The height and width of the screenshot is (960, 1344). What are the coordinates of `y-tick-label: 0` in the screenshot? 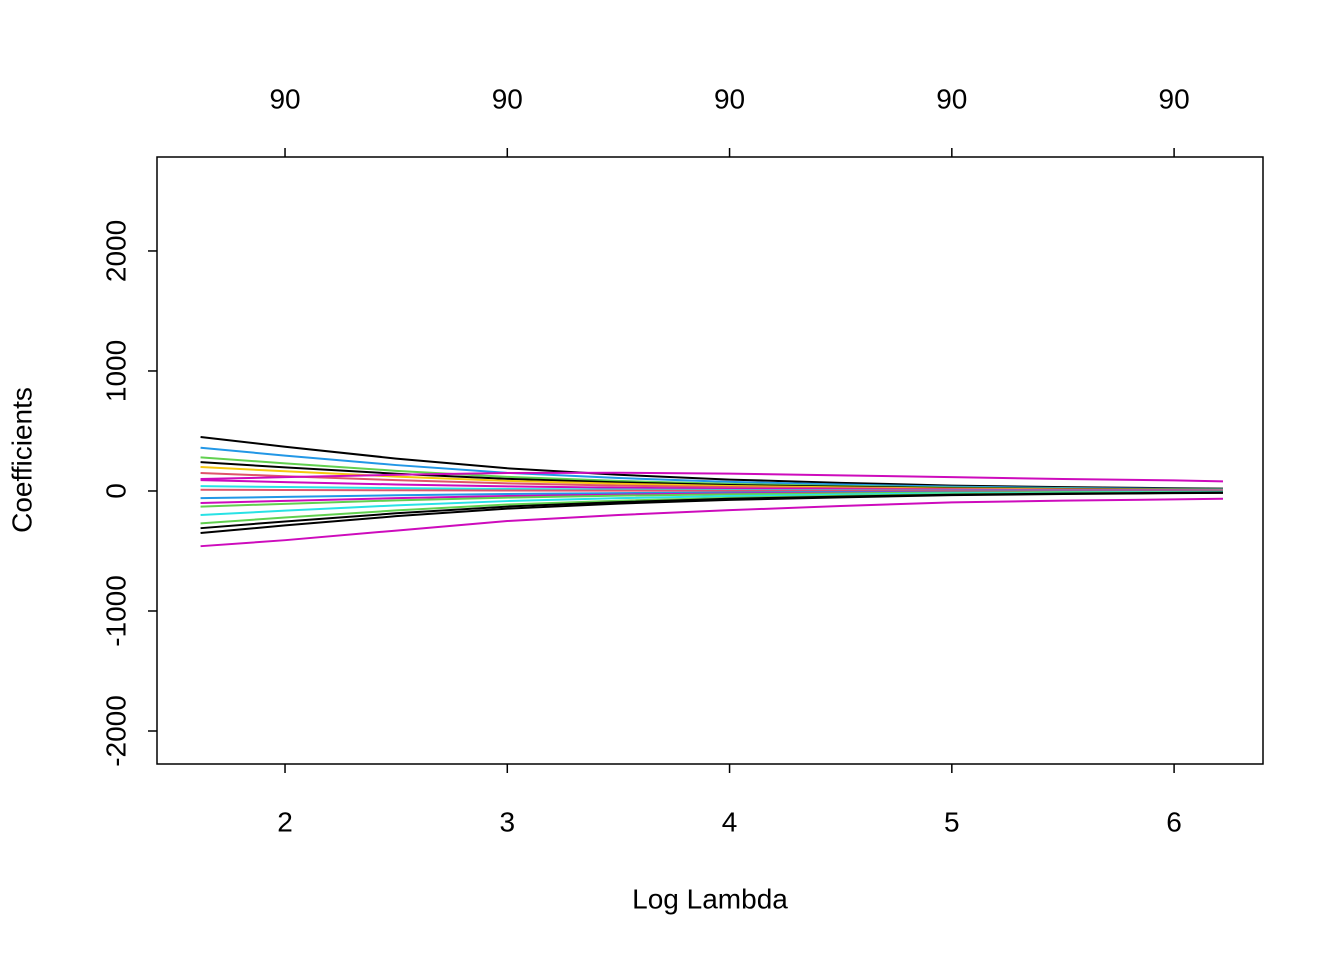 It's located at (115, 491).